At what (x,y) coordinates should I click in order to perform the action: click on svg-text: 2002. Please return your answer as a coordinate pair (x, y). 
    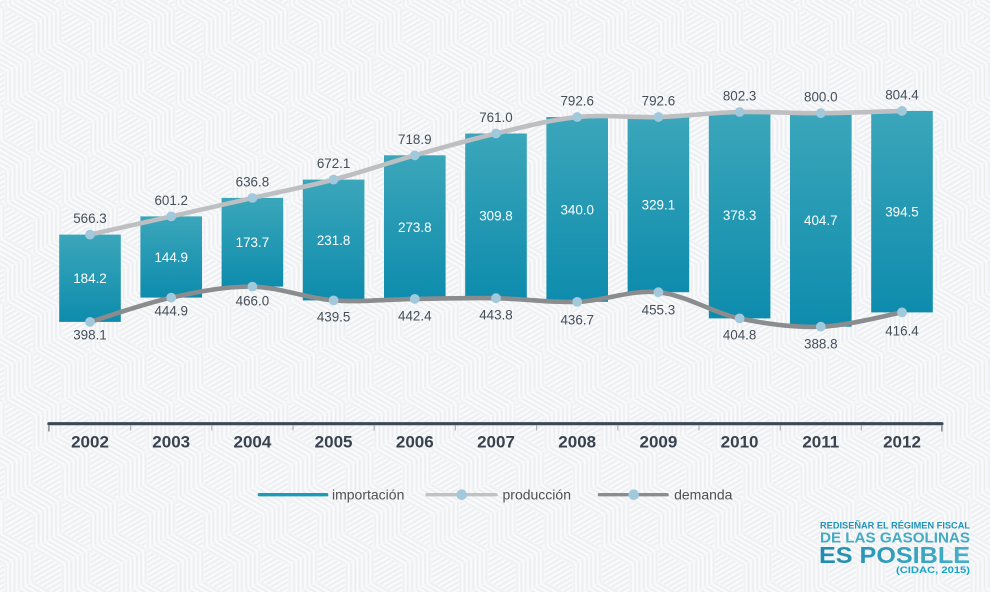
    Looking at the image, I should click on (90, 442).